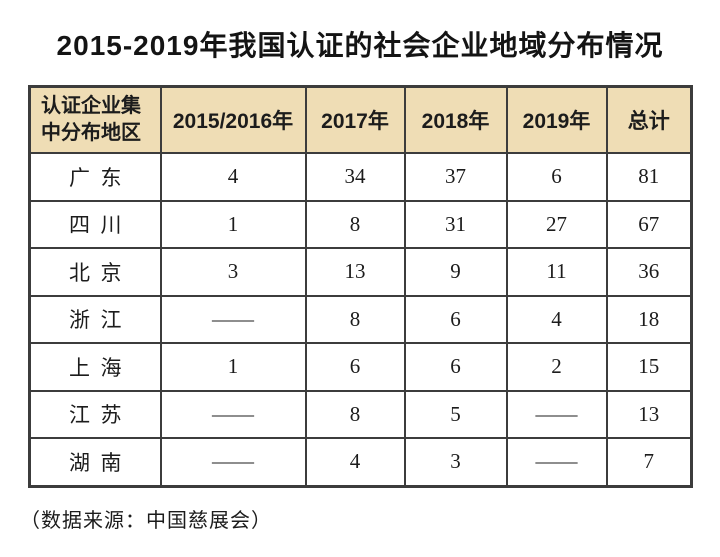  What do you see at coordinates (455, 272) in the screenshot?
I see `cell-value: 9` at bounding box center [455, 272].